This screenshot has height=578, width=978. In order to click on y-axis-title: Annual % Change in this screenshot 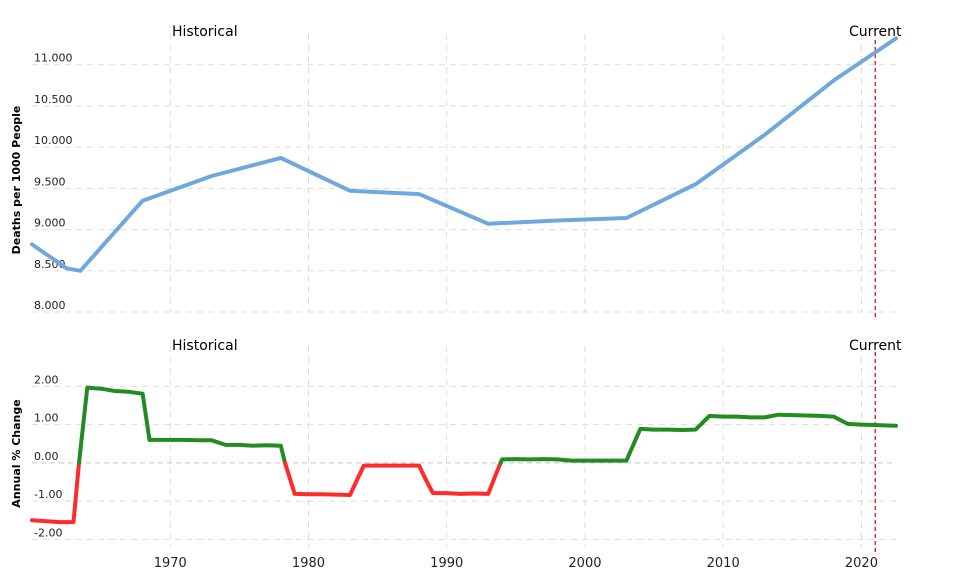, I will do `click(16, 453)`.